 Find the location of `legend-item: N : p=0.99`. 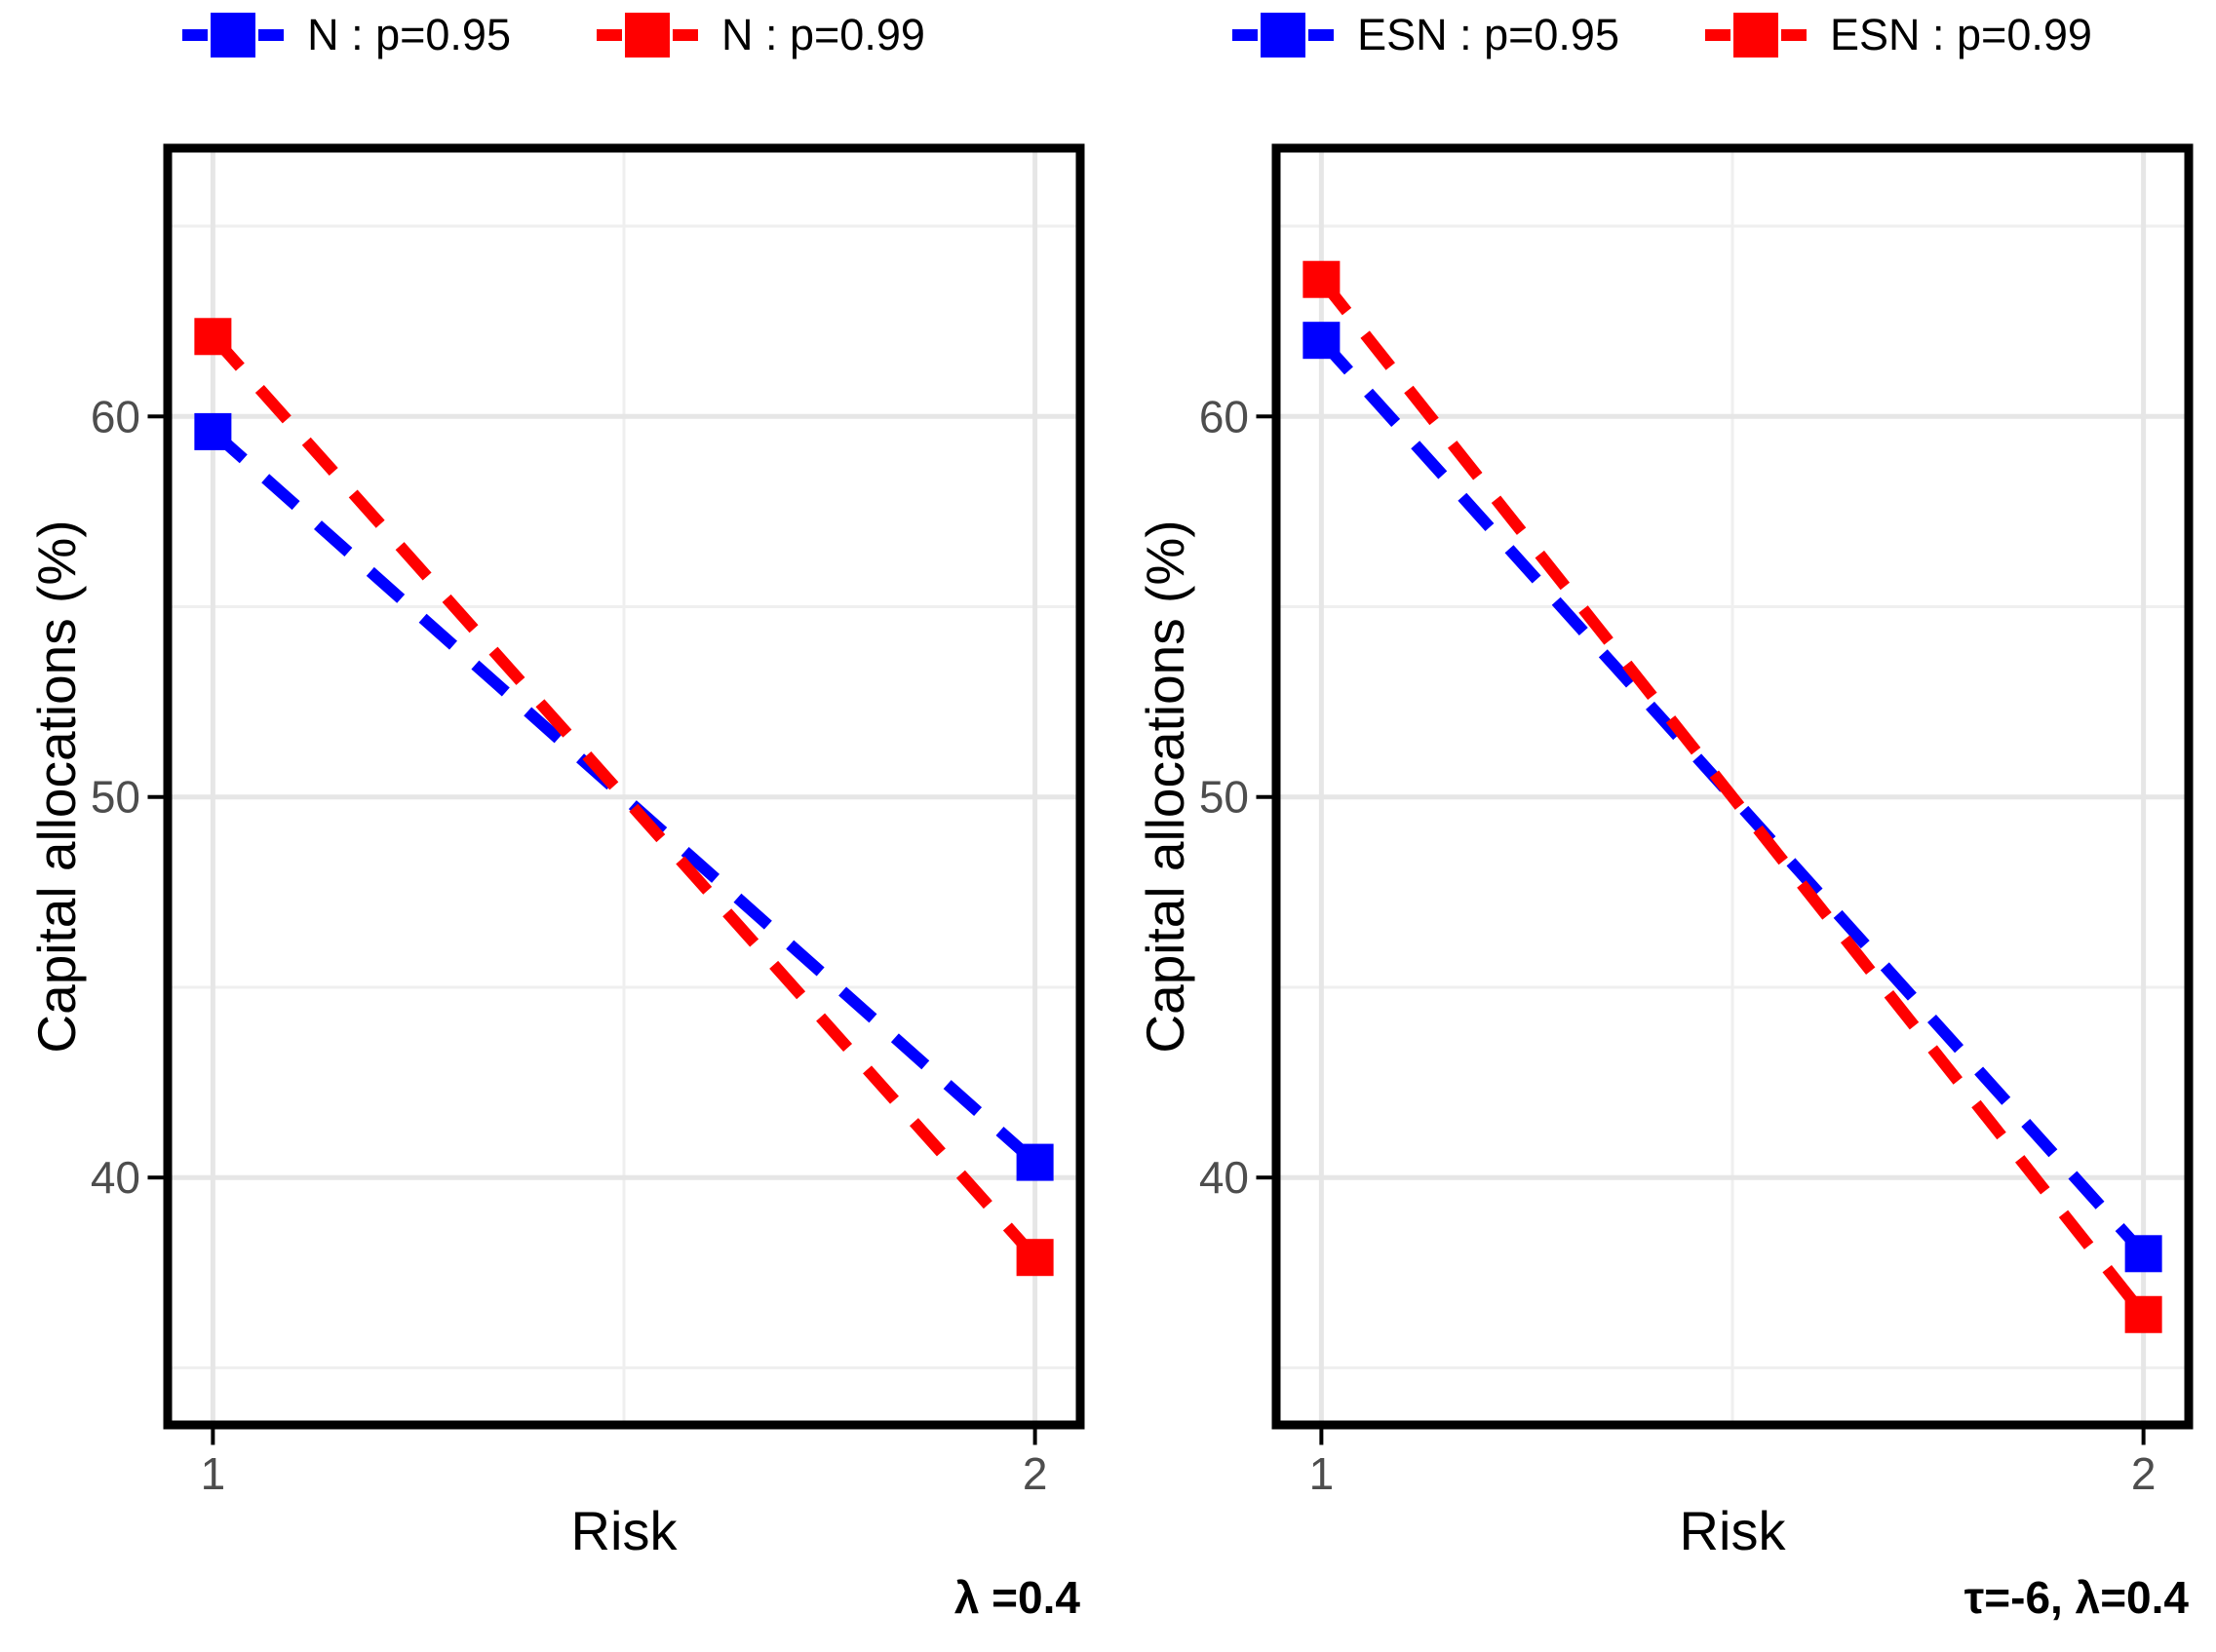

legend-item: N : p=0.99 is located at coordinates (761, 35).